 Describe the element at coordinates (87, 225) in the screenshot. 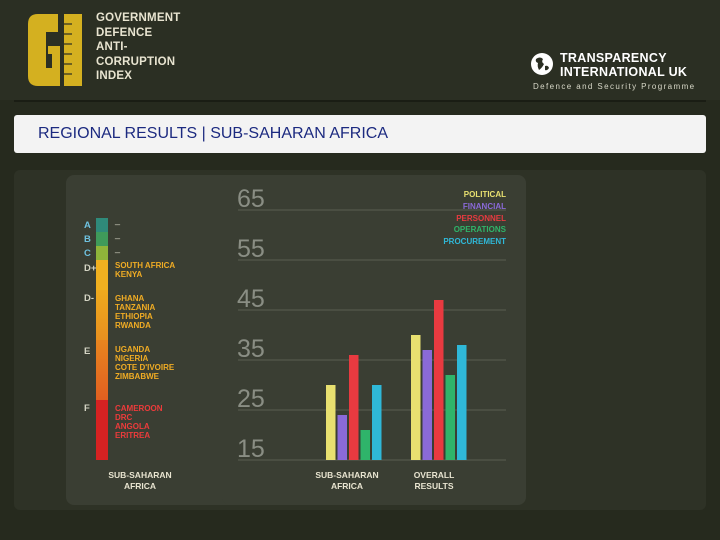

I see `band-label-a: A` at that location.